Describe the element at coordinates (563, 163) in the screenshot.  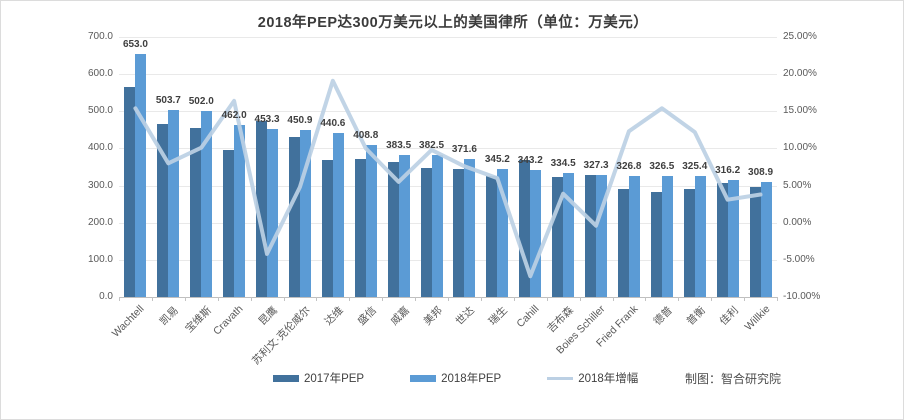
I see `bar-value-label: 334.5` at that location.